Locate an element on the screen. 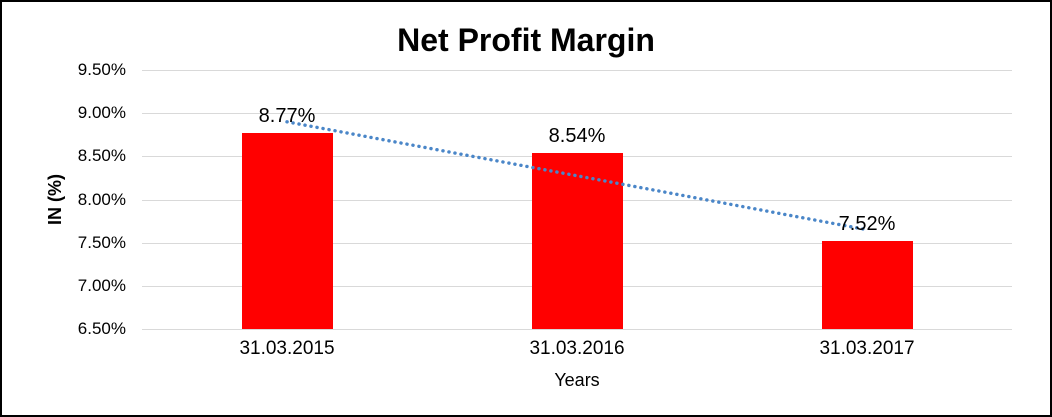 Image resolution: width=1052 pixels, height=417 pixels. bar-31.03.2016 is located at coordinates (577, 240).